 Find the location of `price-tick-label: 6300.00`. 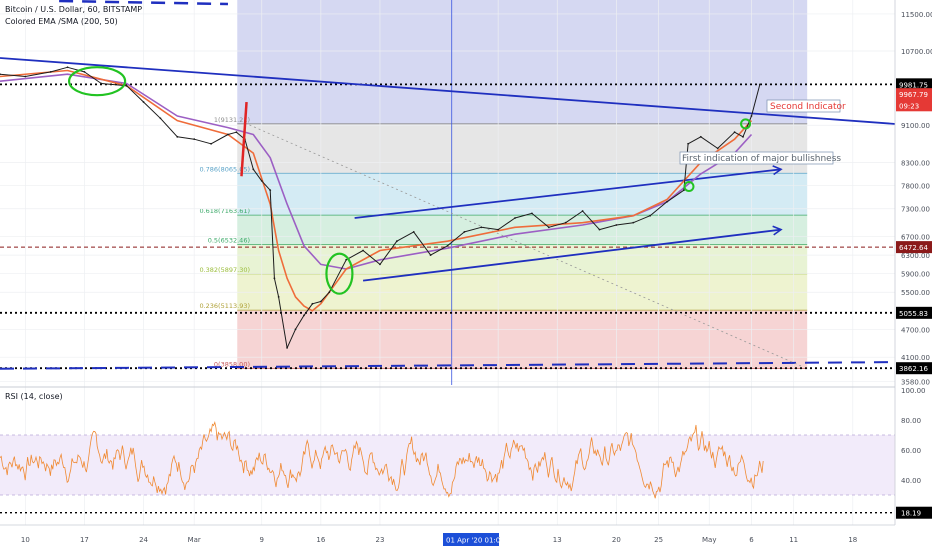

price-tick-label: 6300.00 is located at coordinates (915, 256).